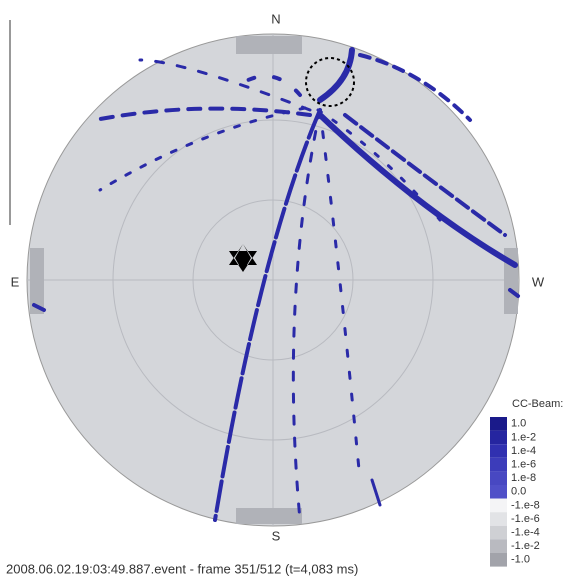  What do you see at coordinates (538, 281) in the screenshot?
I see `west-label: W` at bounding box center [538, 281].